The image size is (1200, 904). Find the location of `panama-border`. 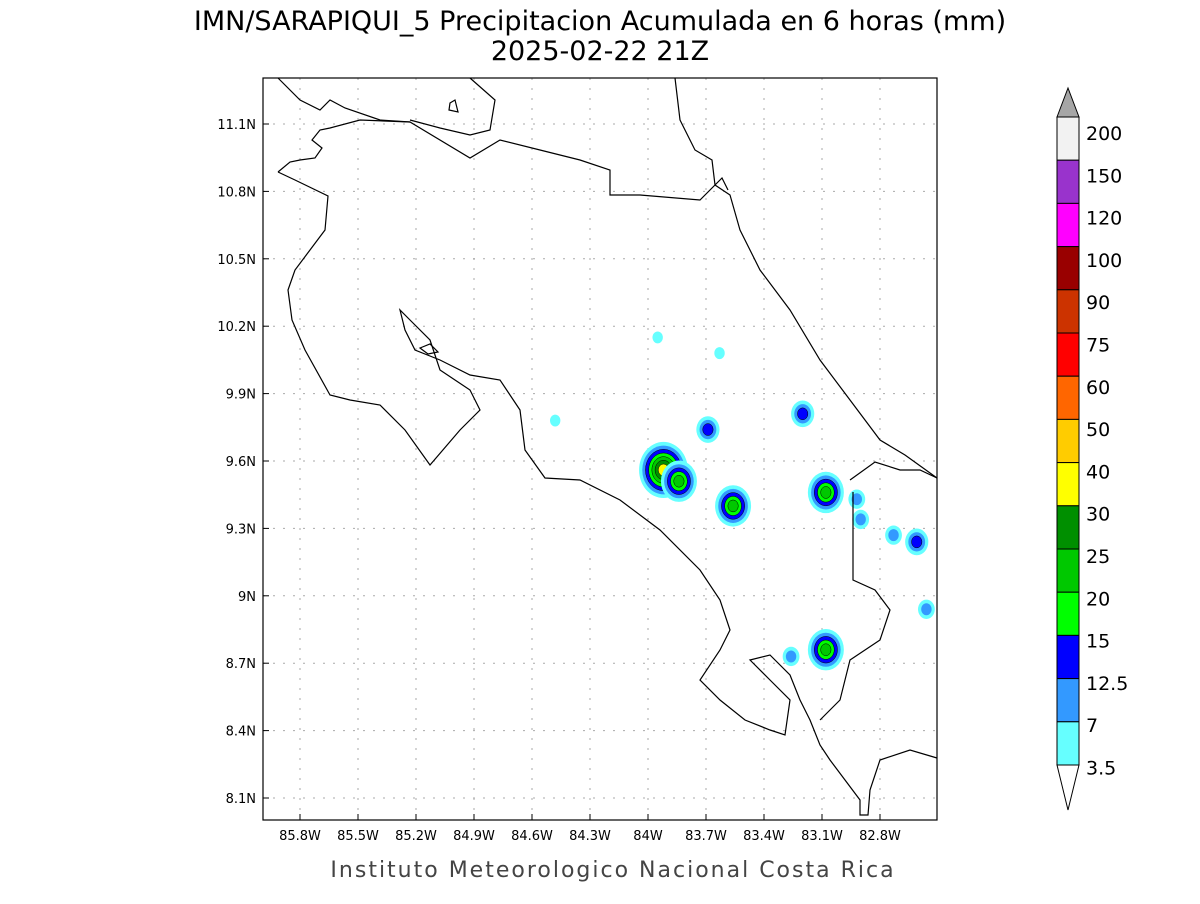

panama-border is located at coordinates (893, 471).